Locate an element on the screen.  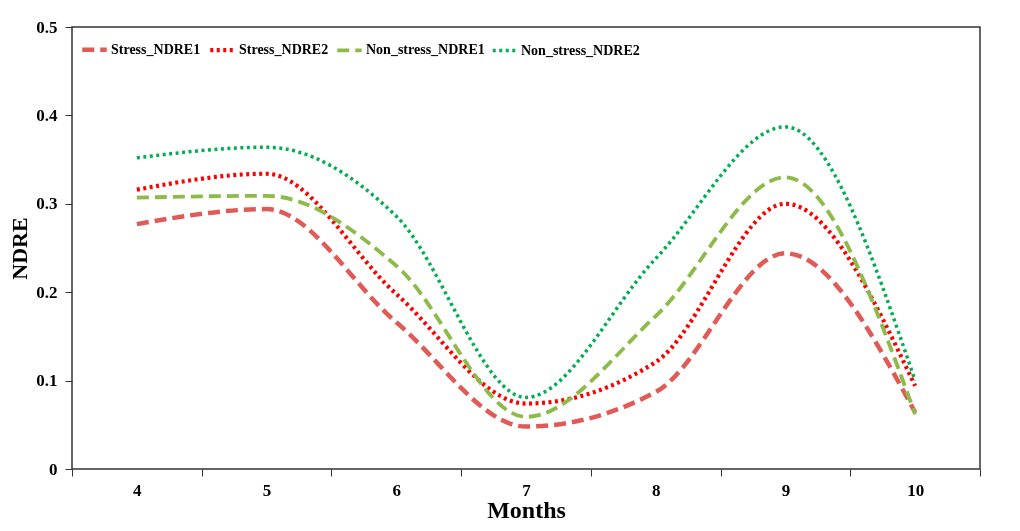
x-tick-label: 6 is located at coordinates (397, 490).